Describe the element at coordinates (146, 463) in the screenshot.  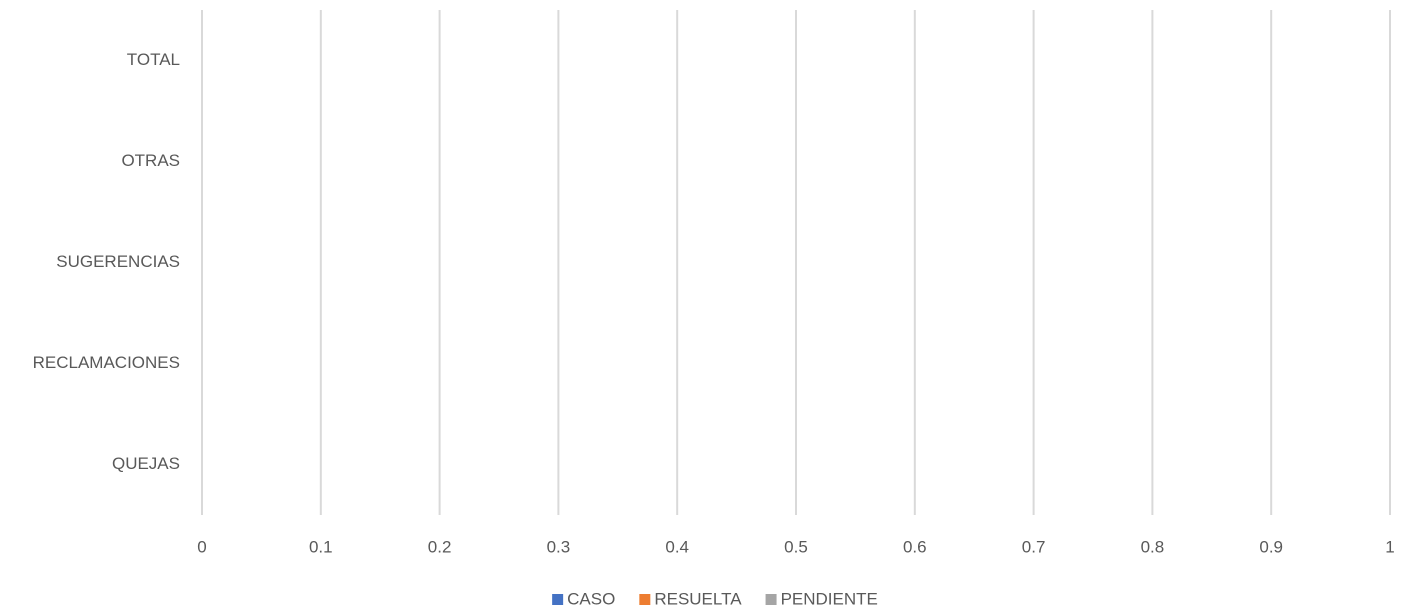
I see `y-tick-label: QUEJAS` at that location.